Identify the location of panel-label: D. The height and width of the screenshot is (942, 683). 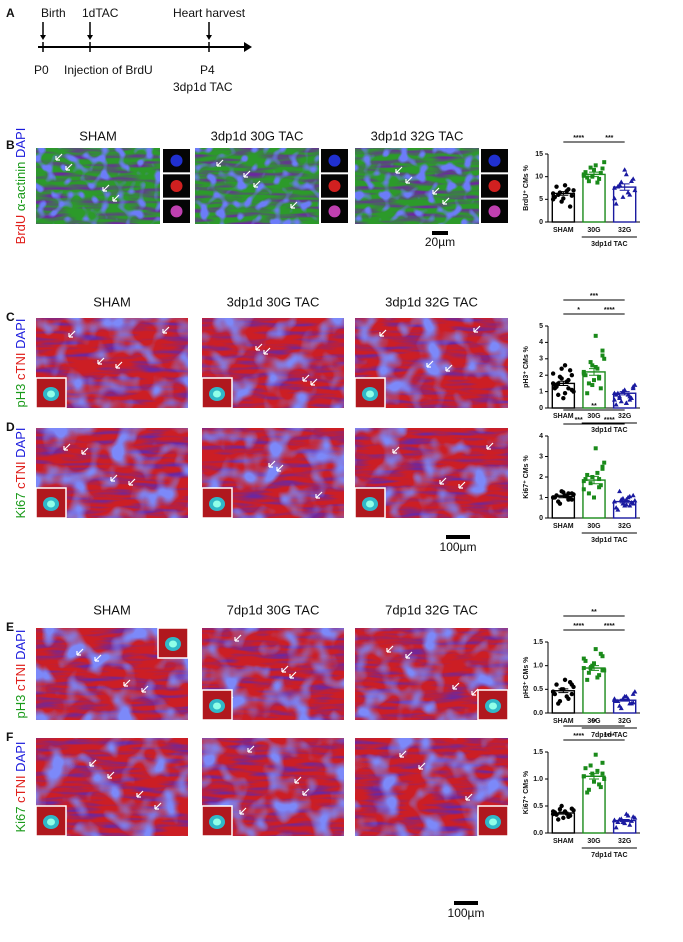
(10, 427).